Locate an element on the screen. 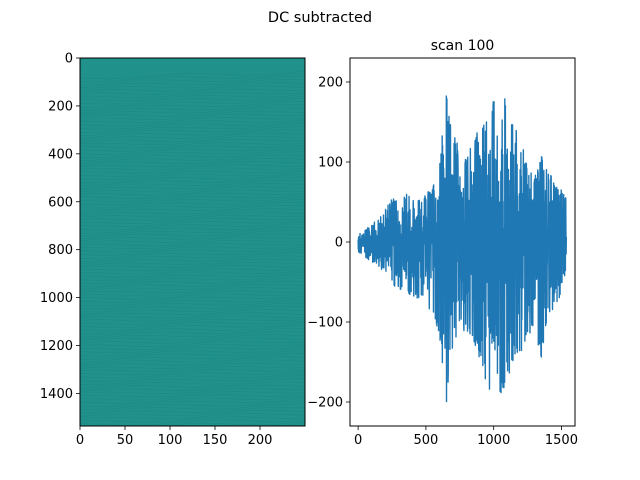  heatmap-x-tick-label: 200 is located at coordinates (260, 440).